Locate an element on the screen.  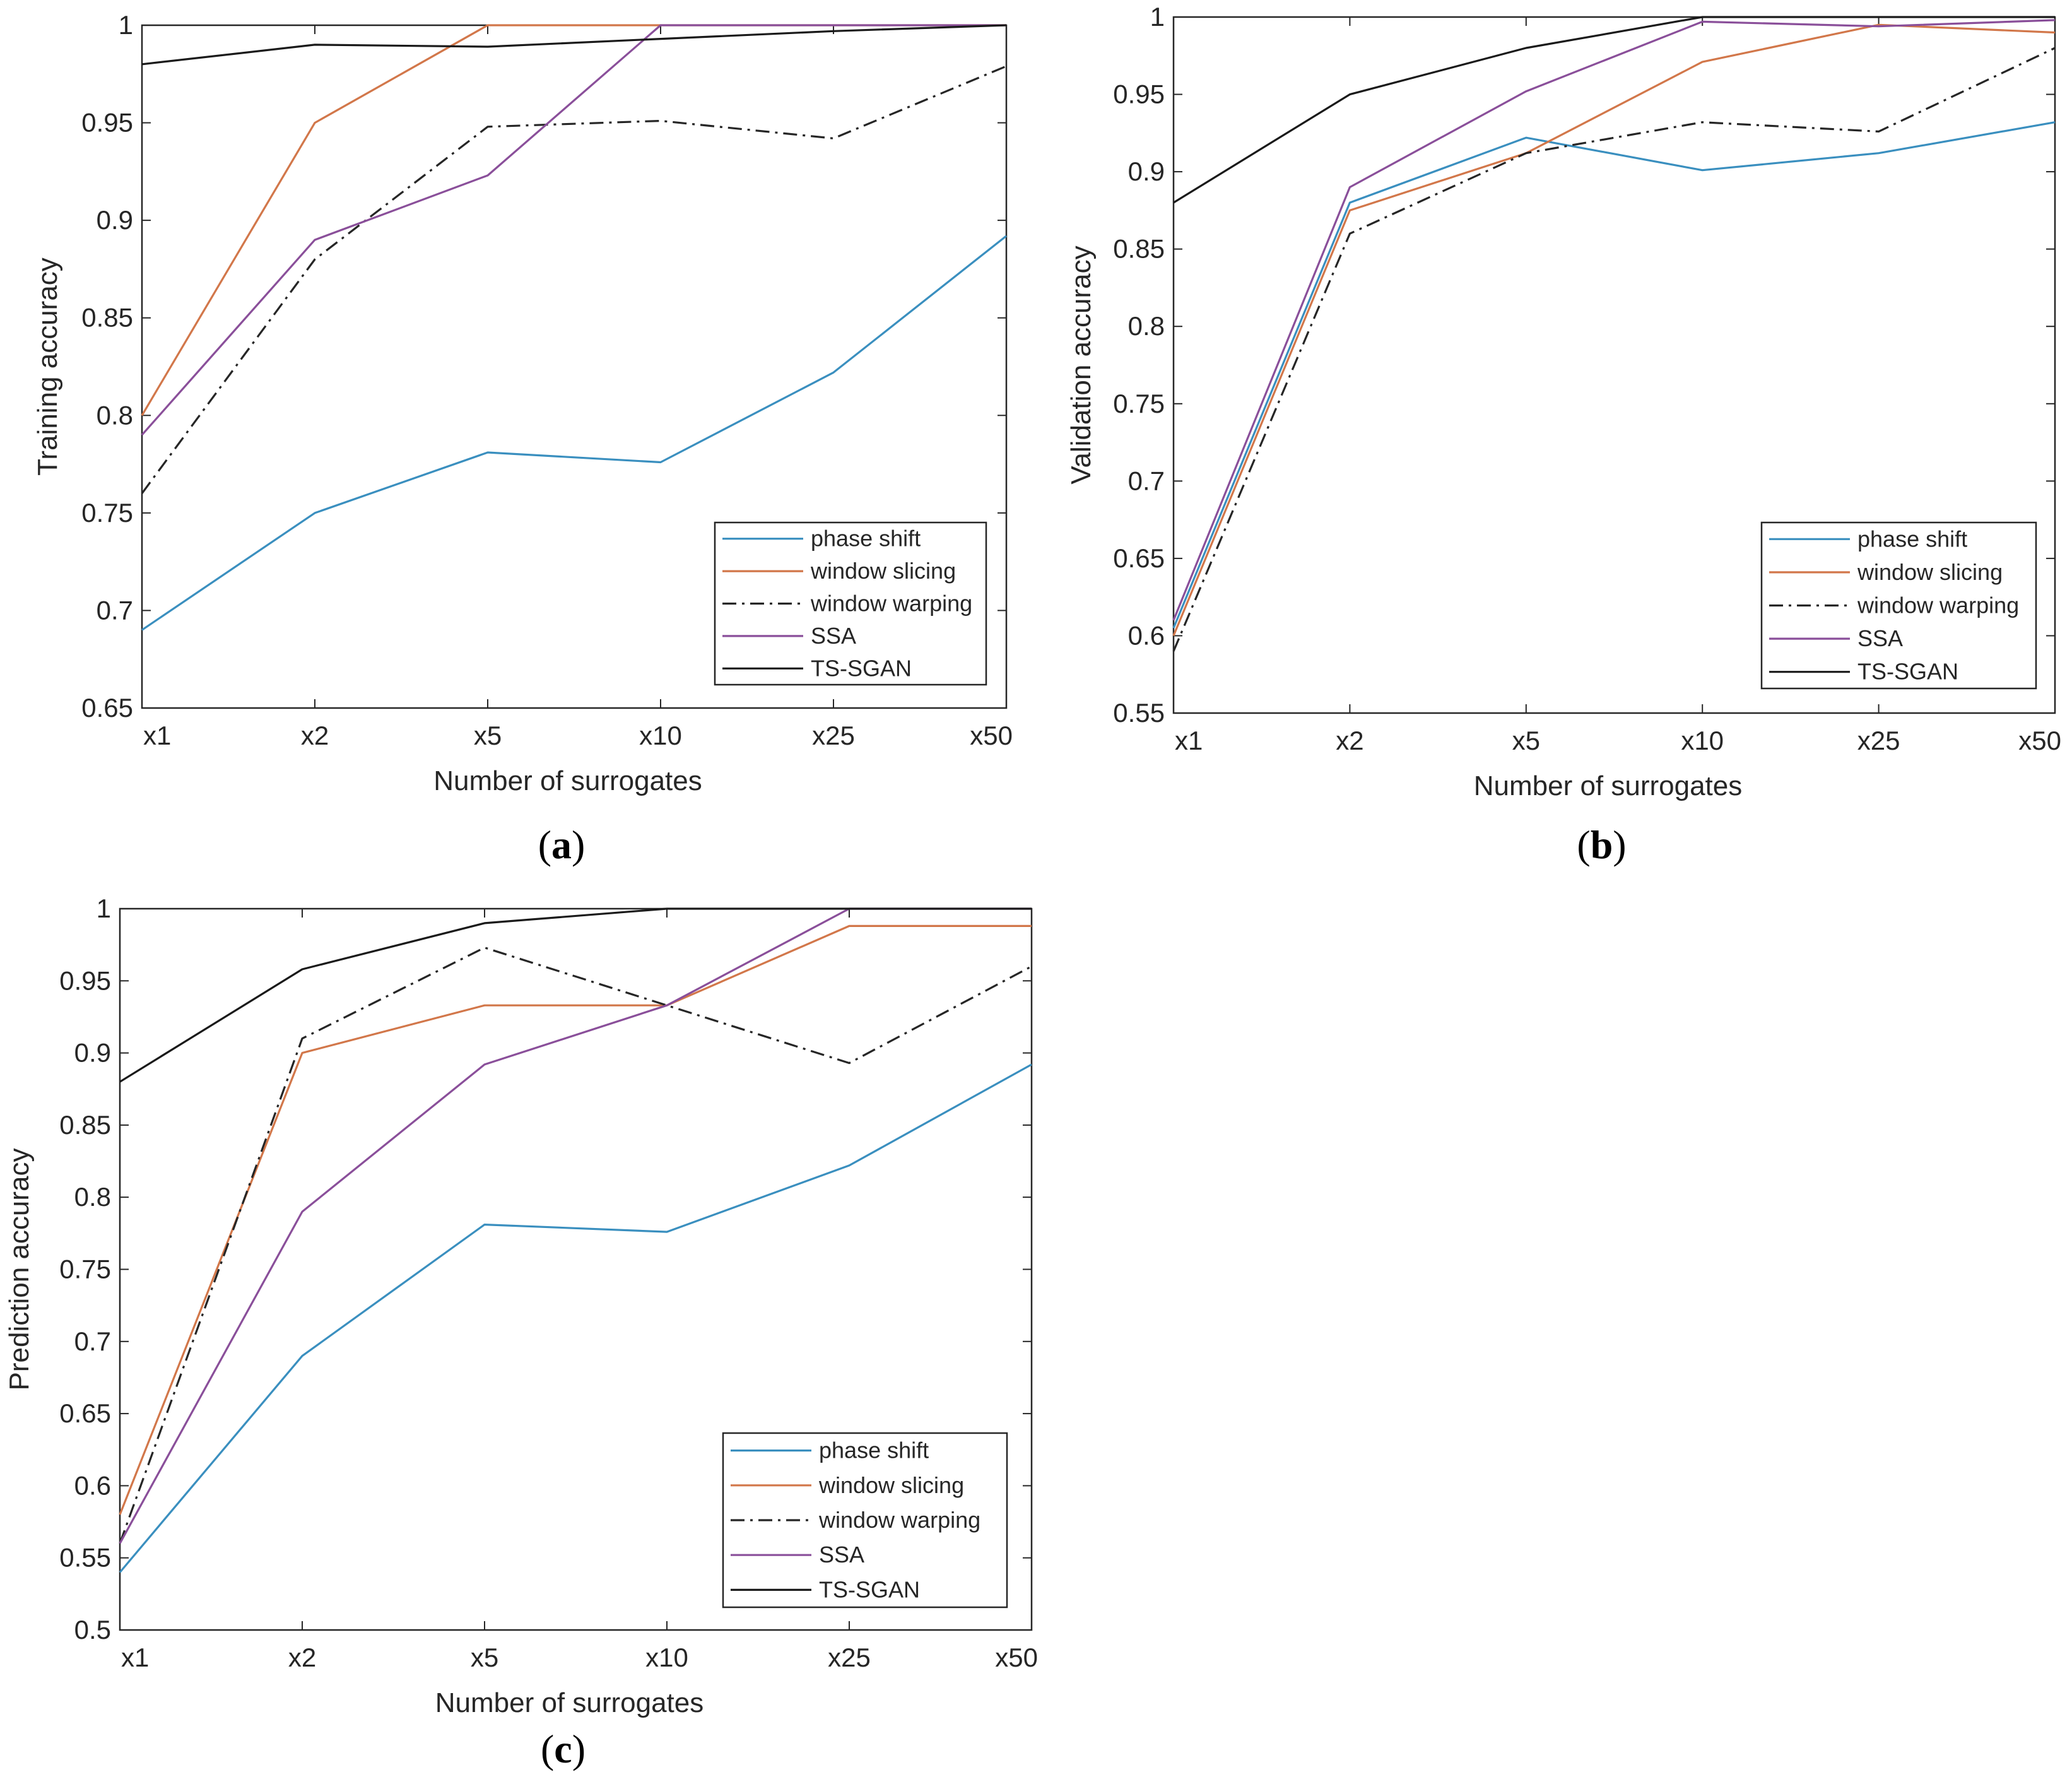
y-tick-label: 0.5 is located at coordinates (93, 1629).